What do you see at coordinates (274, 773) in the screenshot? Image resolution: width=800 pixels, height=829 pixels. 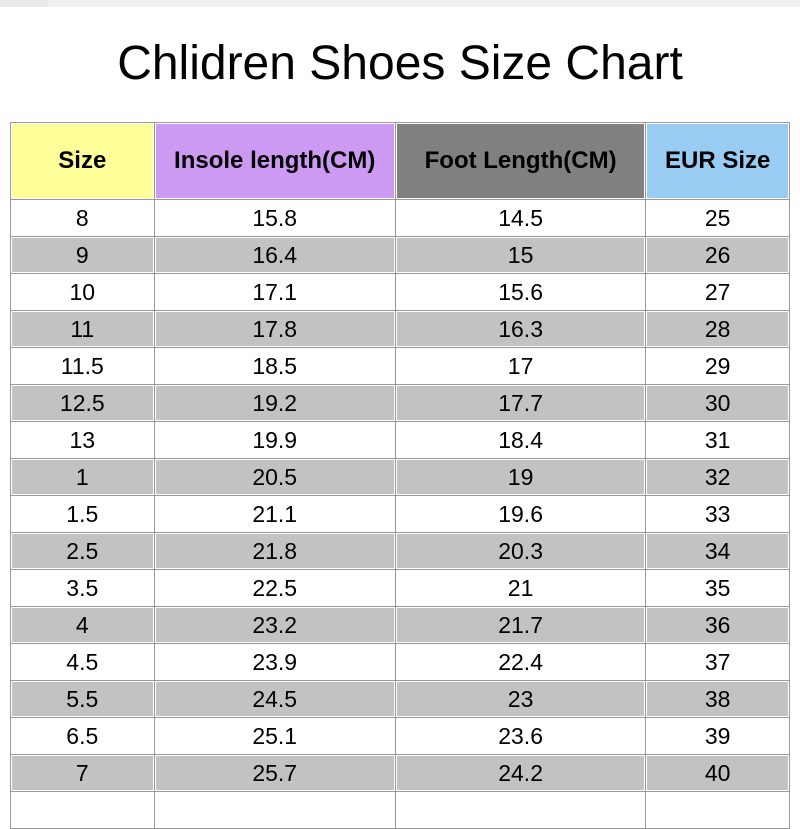 I see `table-cell: 25.7` at bounding box center [274, 773].